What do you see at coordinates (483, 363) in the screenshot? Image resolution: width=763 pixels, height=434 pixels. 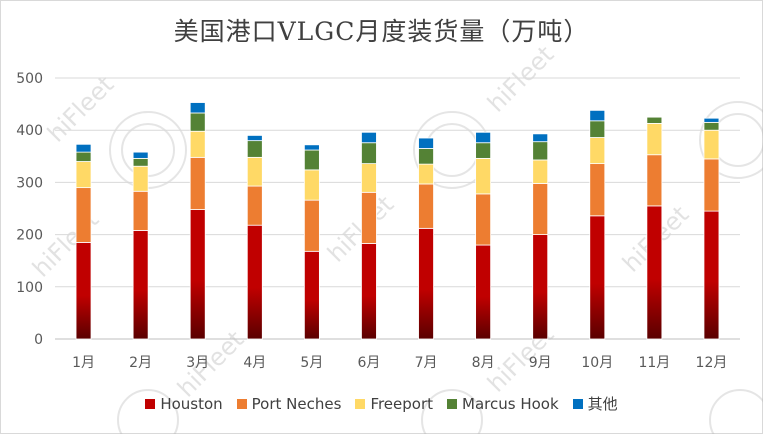 I see `x-tick-label: 8月` at bounding box center [483, 363].